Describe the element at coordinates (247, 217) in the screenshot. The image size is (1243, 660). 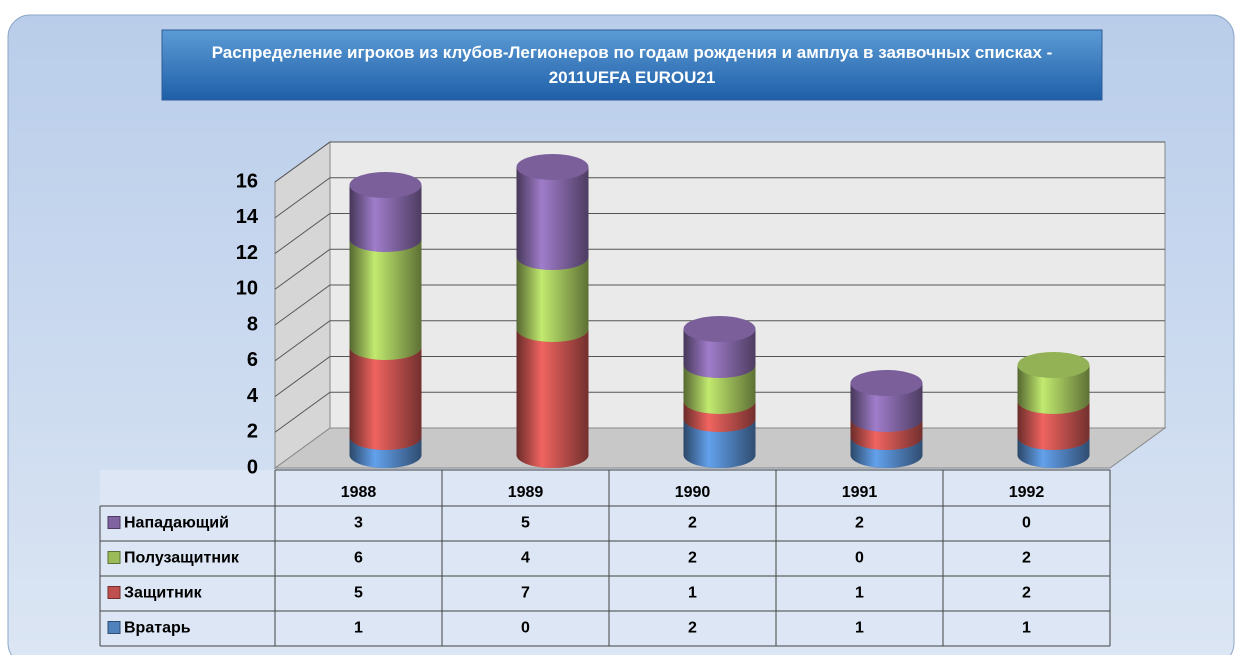
I see `y-tick-label: 14` at that location.